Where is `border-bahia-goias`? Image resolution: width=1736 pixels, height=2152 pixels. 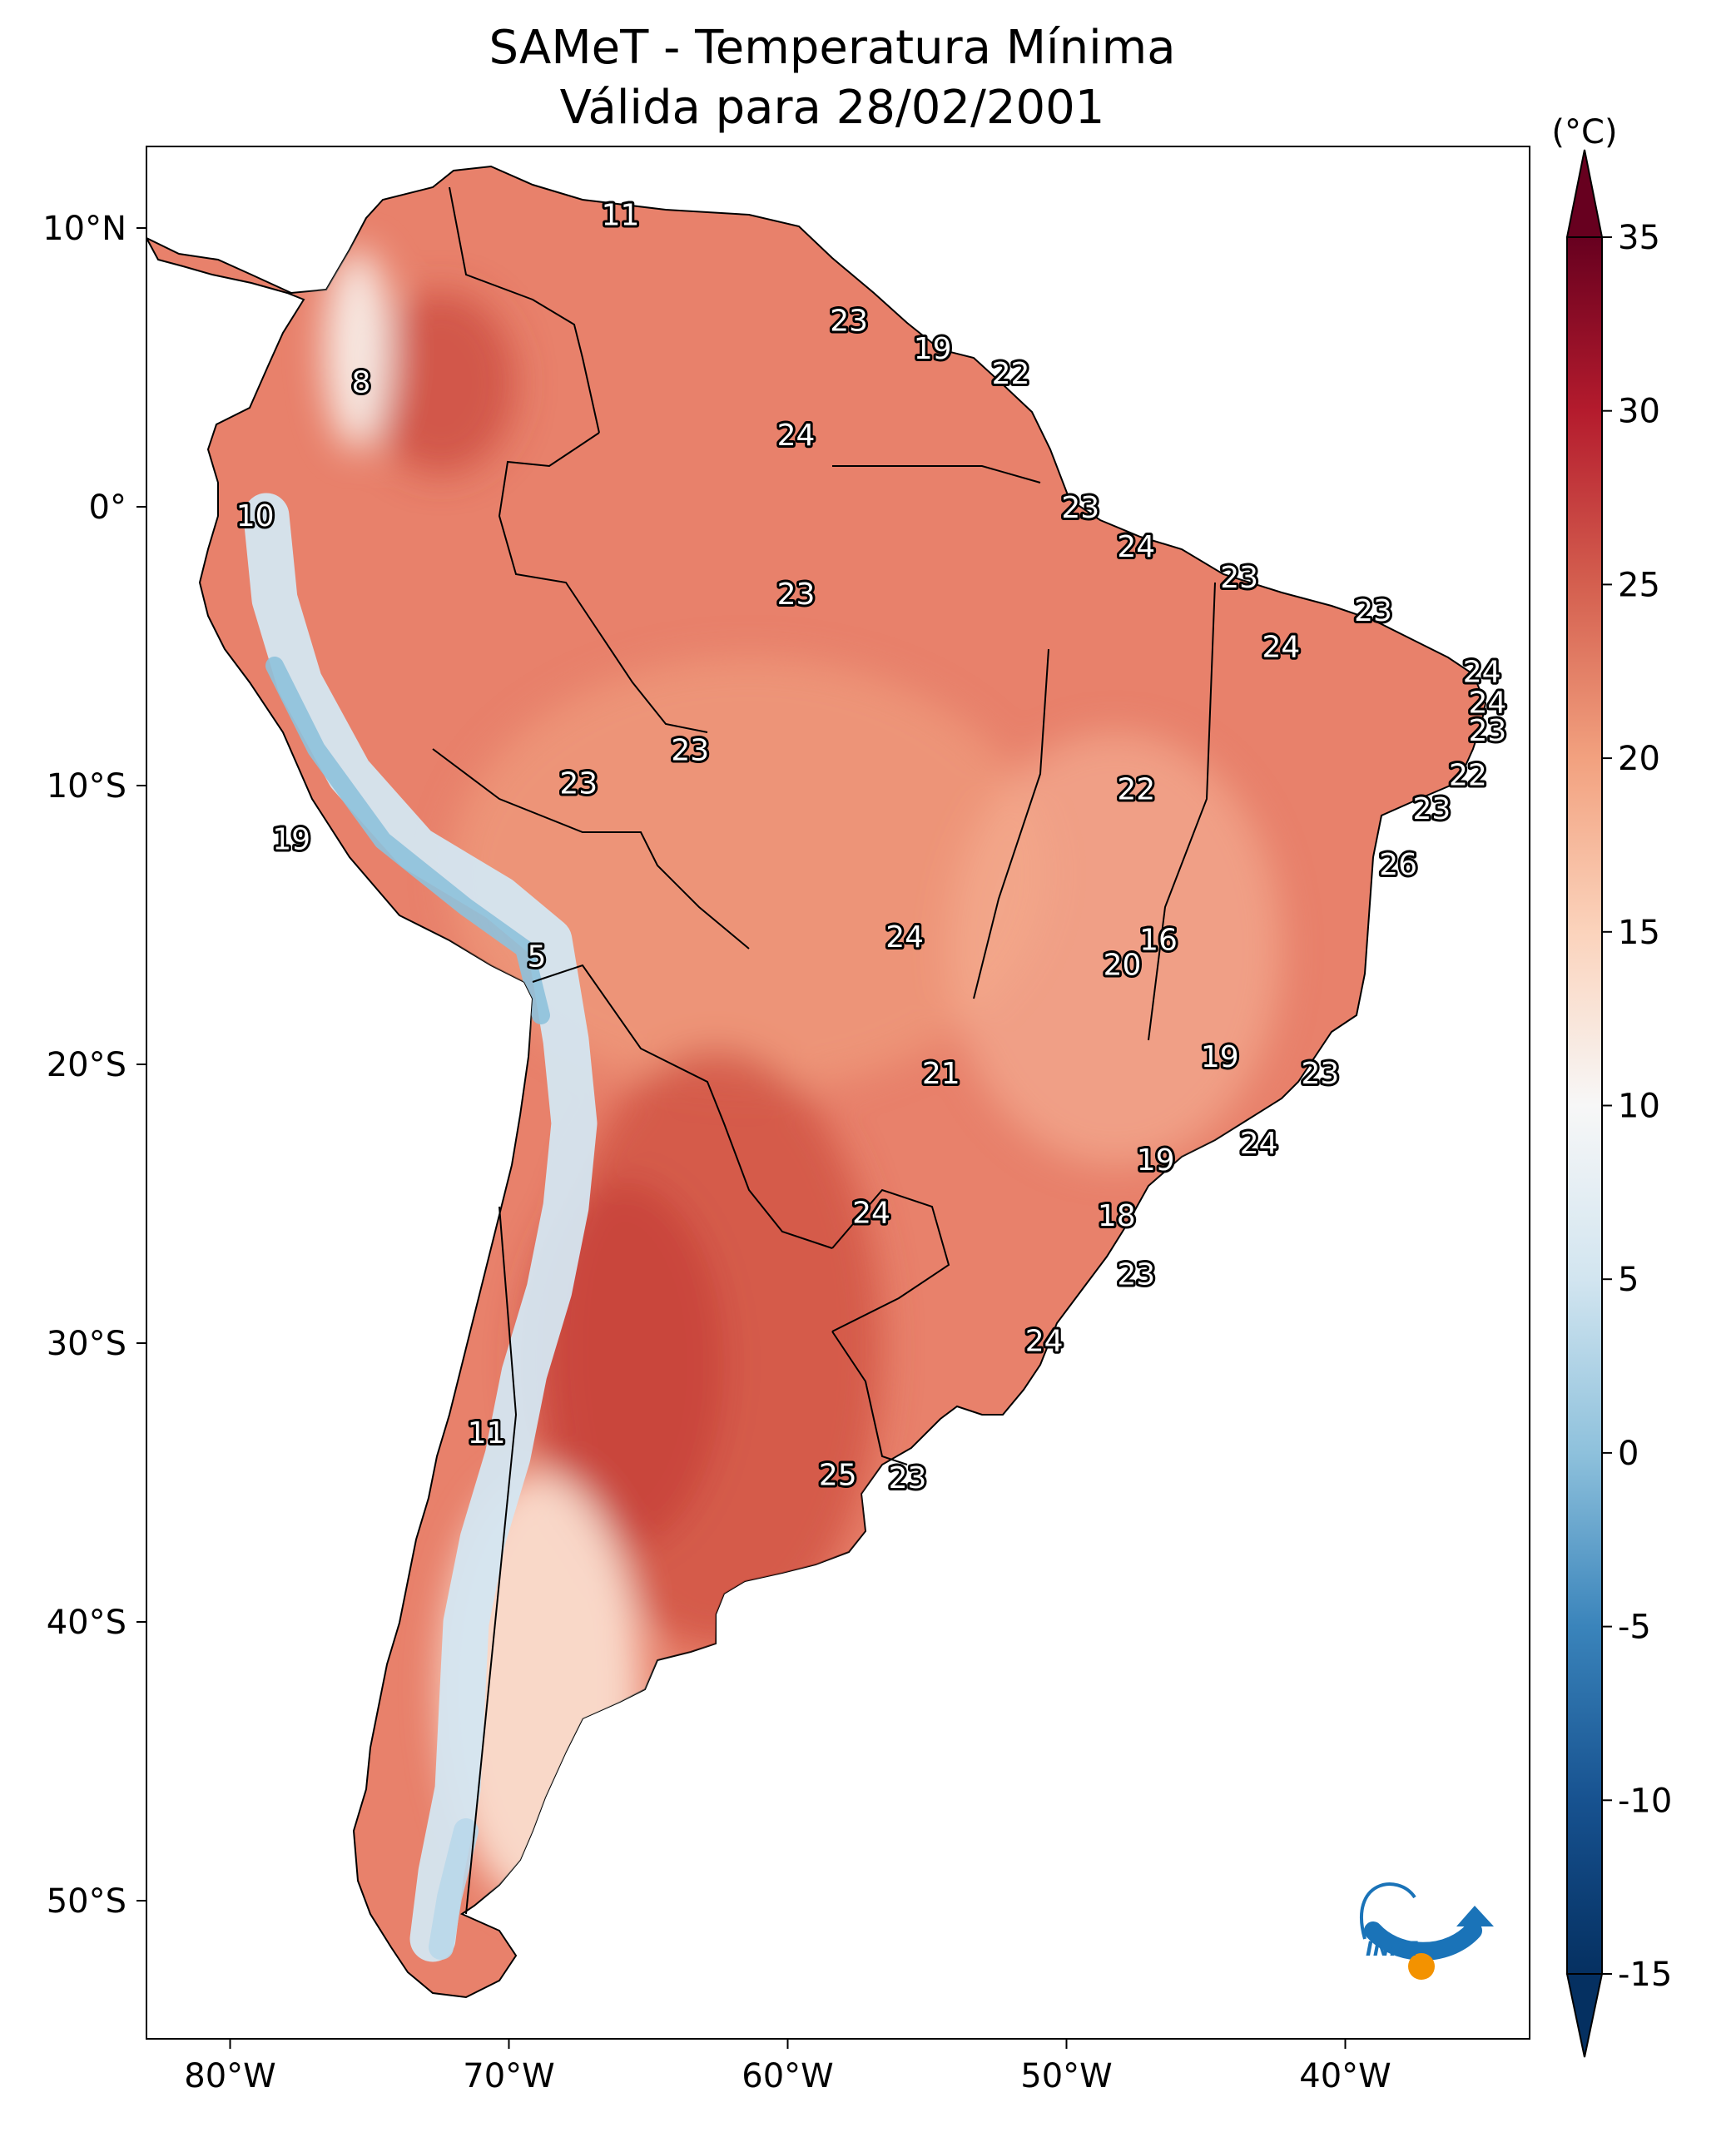 border-bahia-goias is located at coordinates (1182, 811).